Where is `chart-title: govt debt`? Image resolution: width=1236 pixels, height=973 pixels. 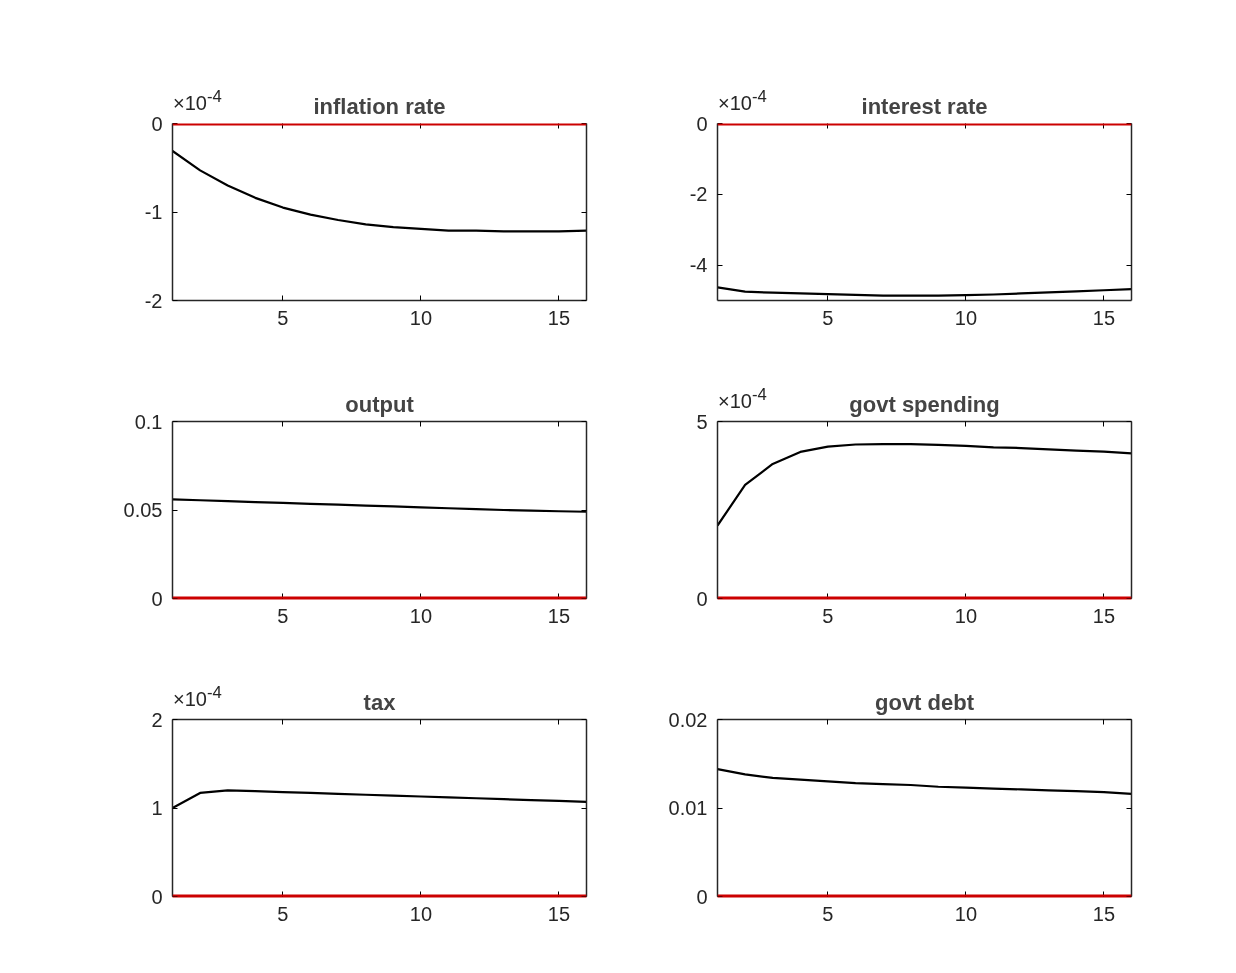 chart-title: govt debt is located at coordinates (925, 702).